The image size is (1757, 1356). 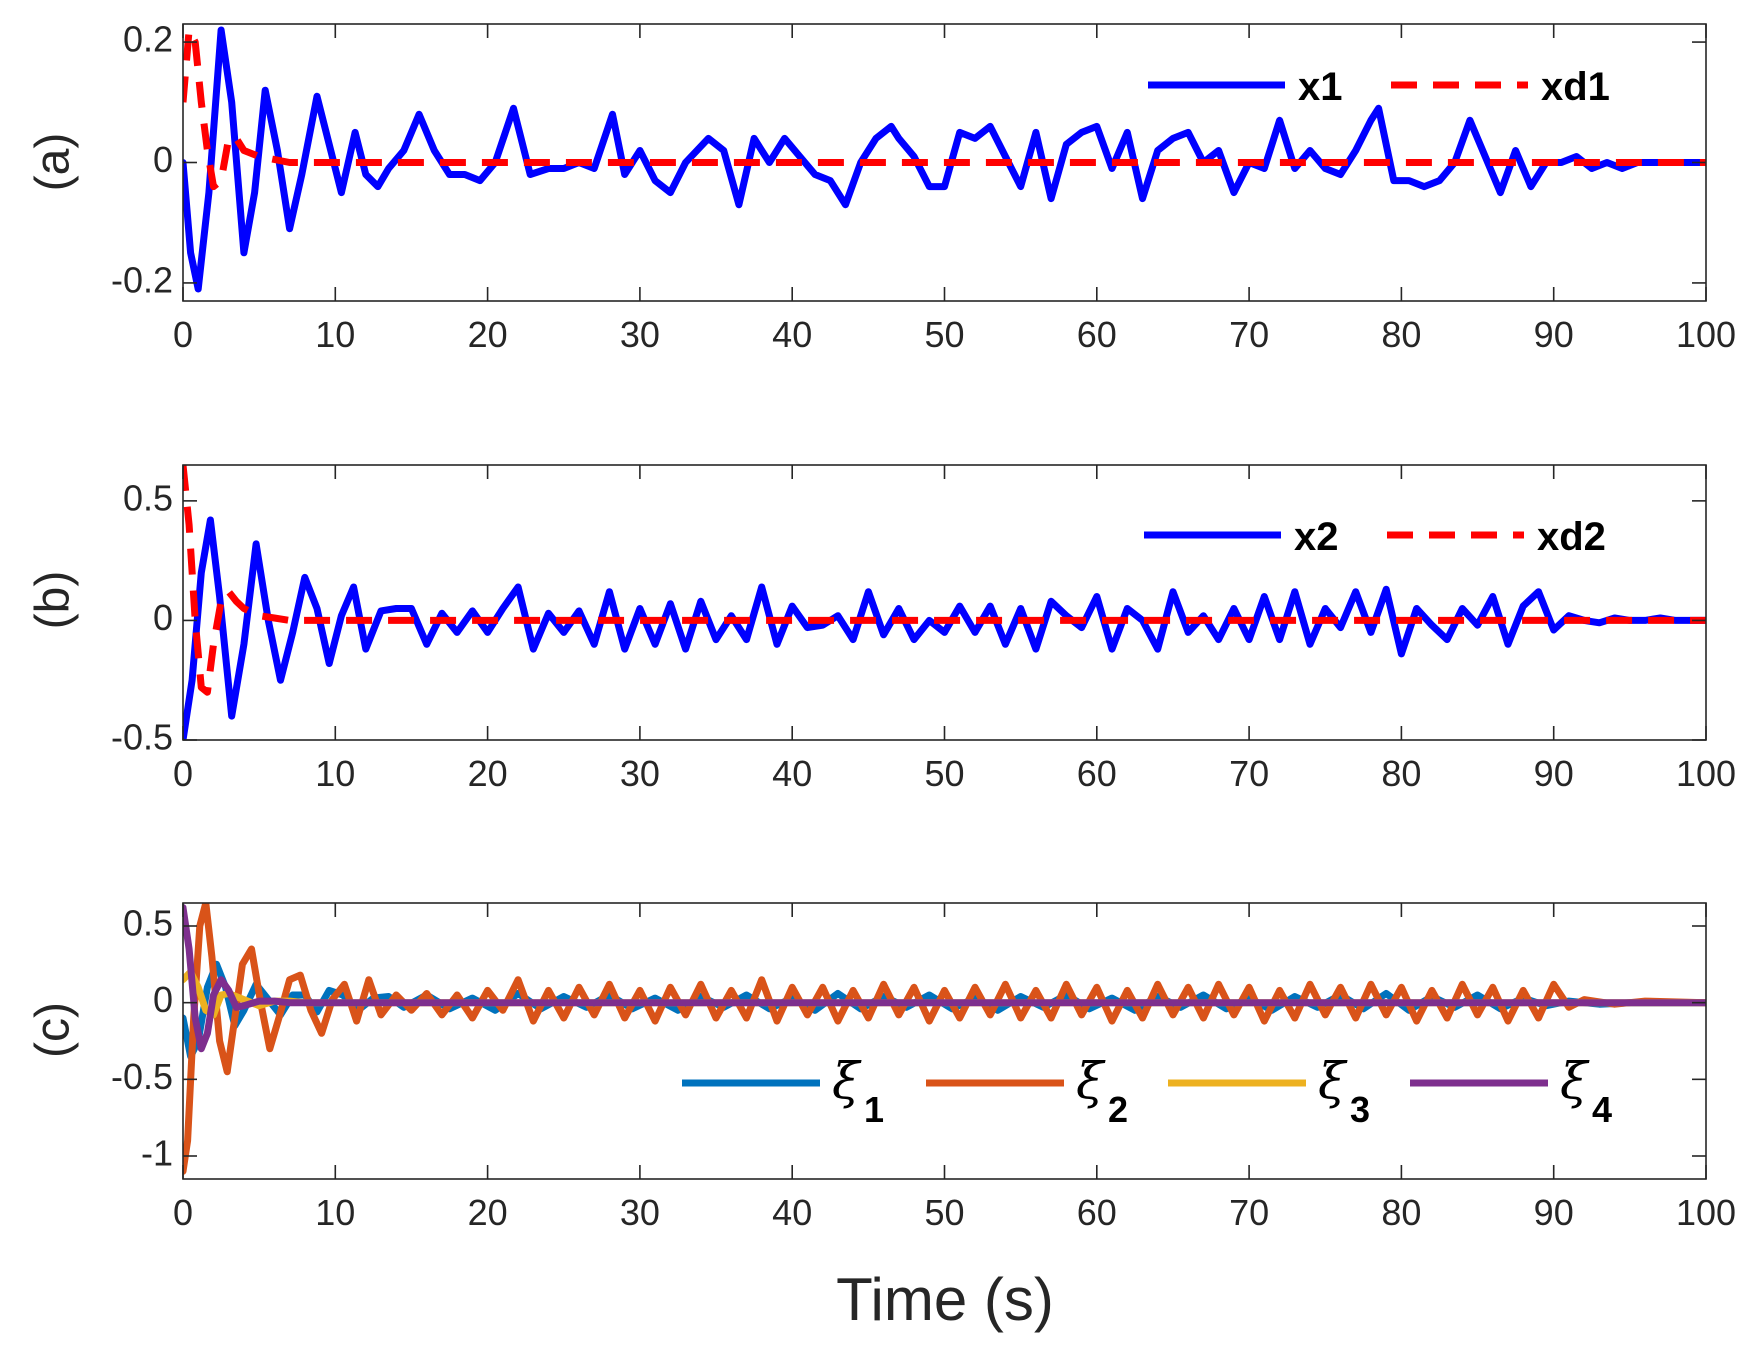 I want to click on y-tick-label: -0.2, so click(x=142, y=279).